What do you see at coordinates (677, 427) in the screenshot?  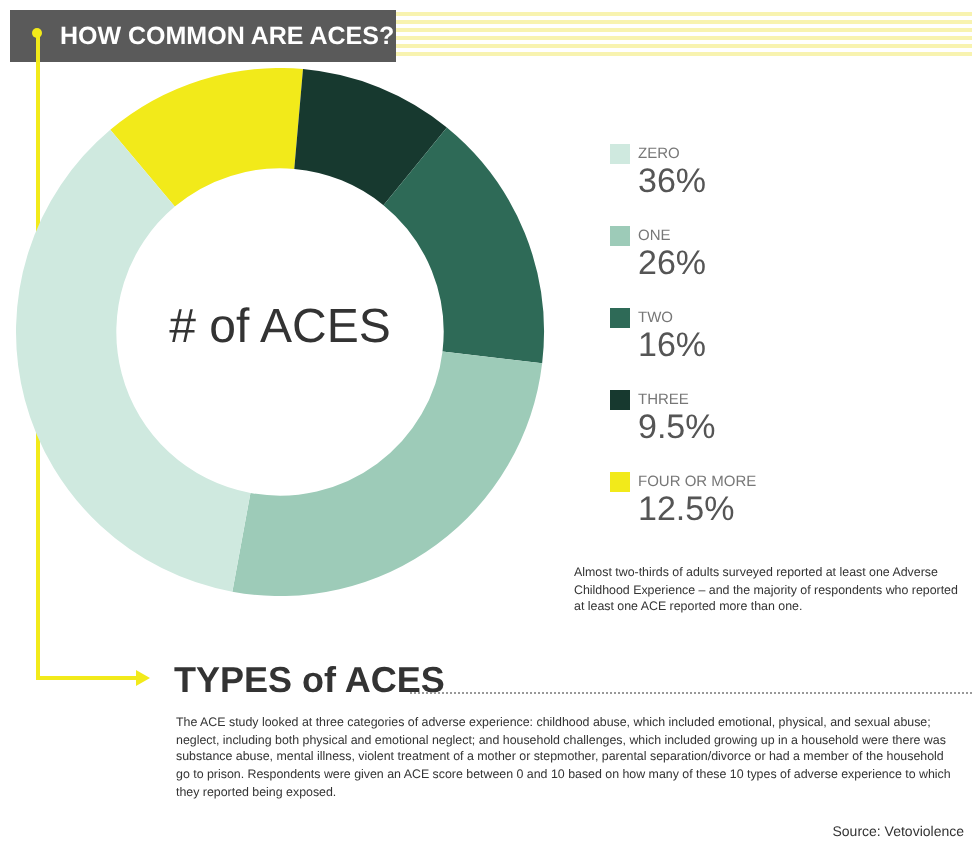 I see `data-label: 9.5%` at bounding box center [677, 427].